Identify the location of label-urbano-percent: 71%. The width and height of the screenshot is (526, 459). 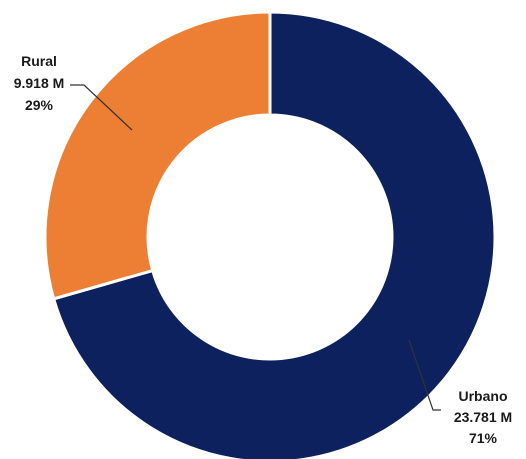
(483, 438).